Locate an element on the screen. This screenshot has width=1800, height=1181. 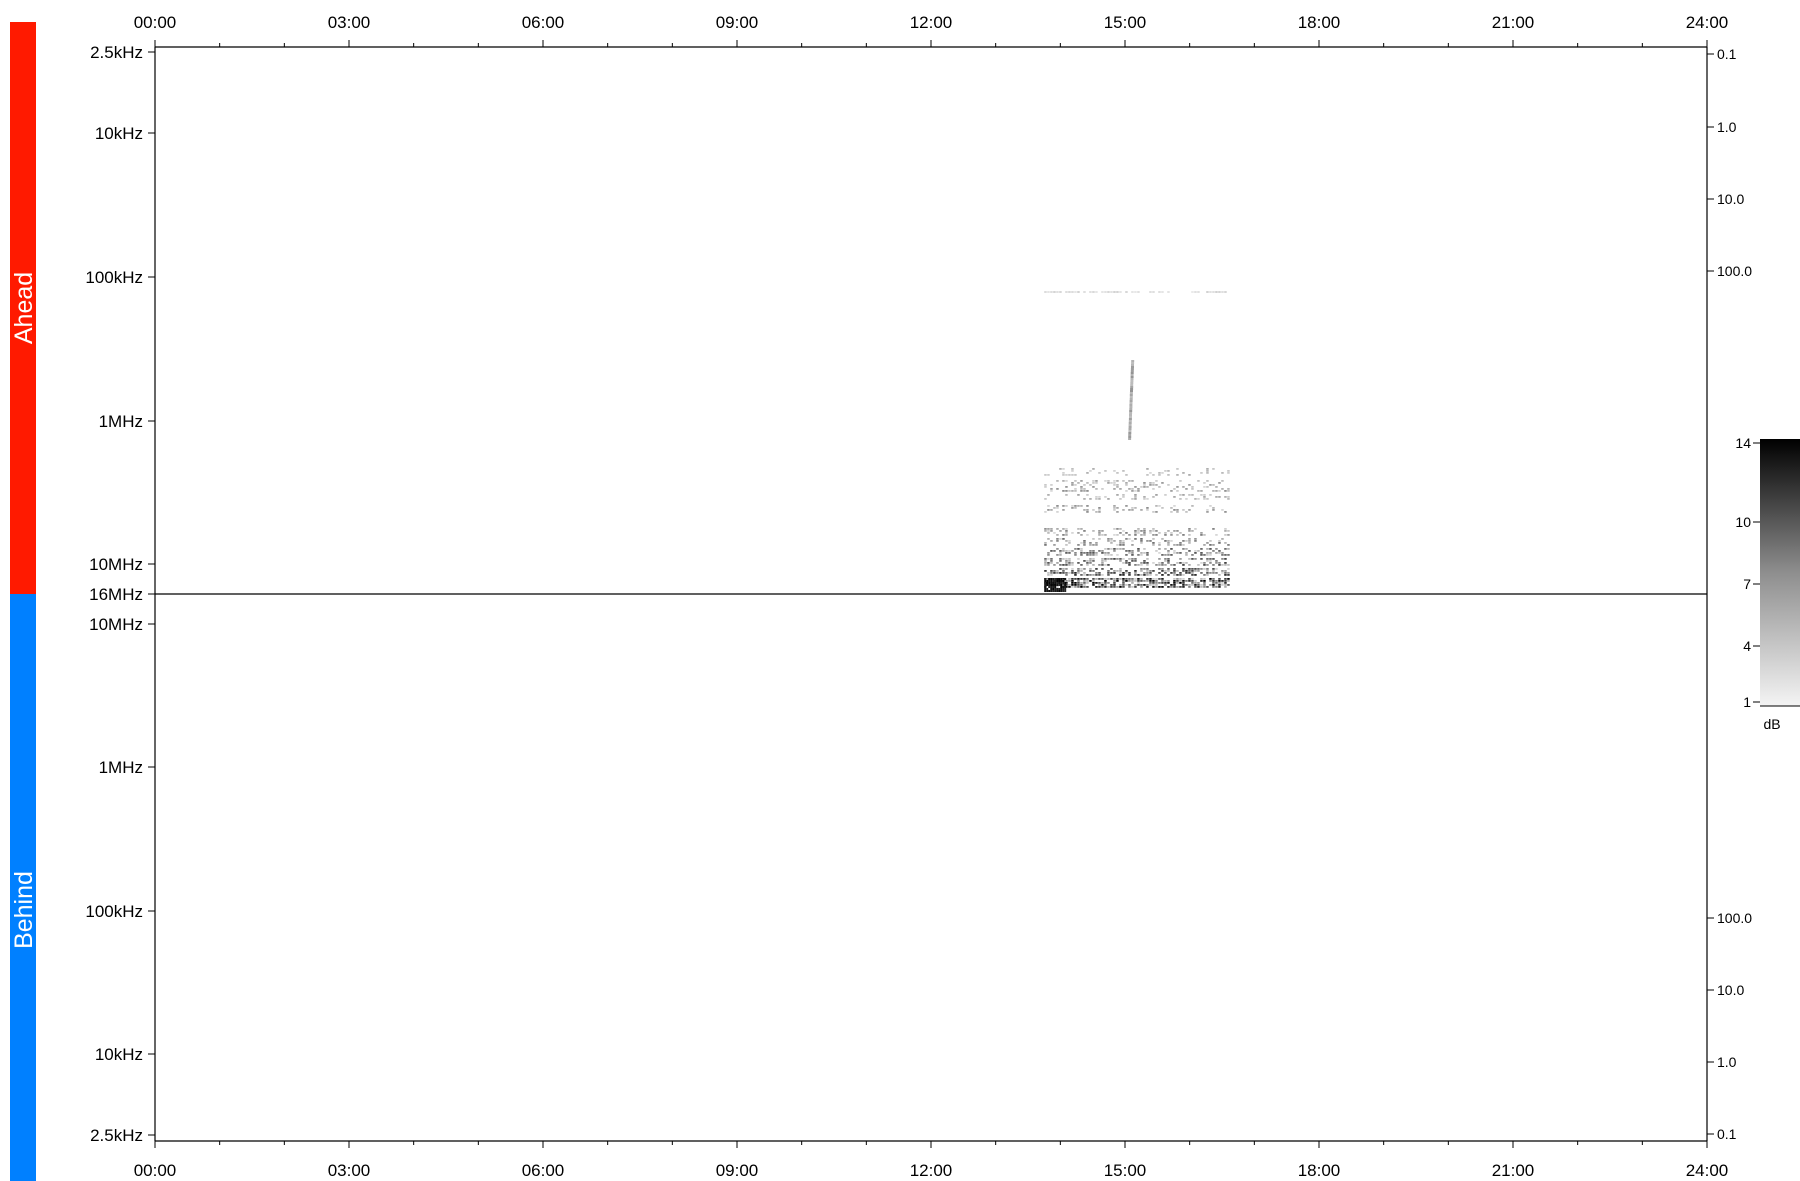
freq-tick-label: 10kHz is located at coordinates (119, 1054).